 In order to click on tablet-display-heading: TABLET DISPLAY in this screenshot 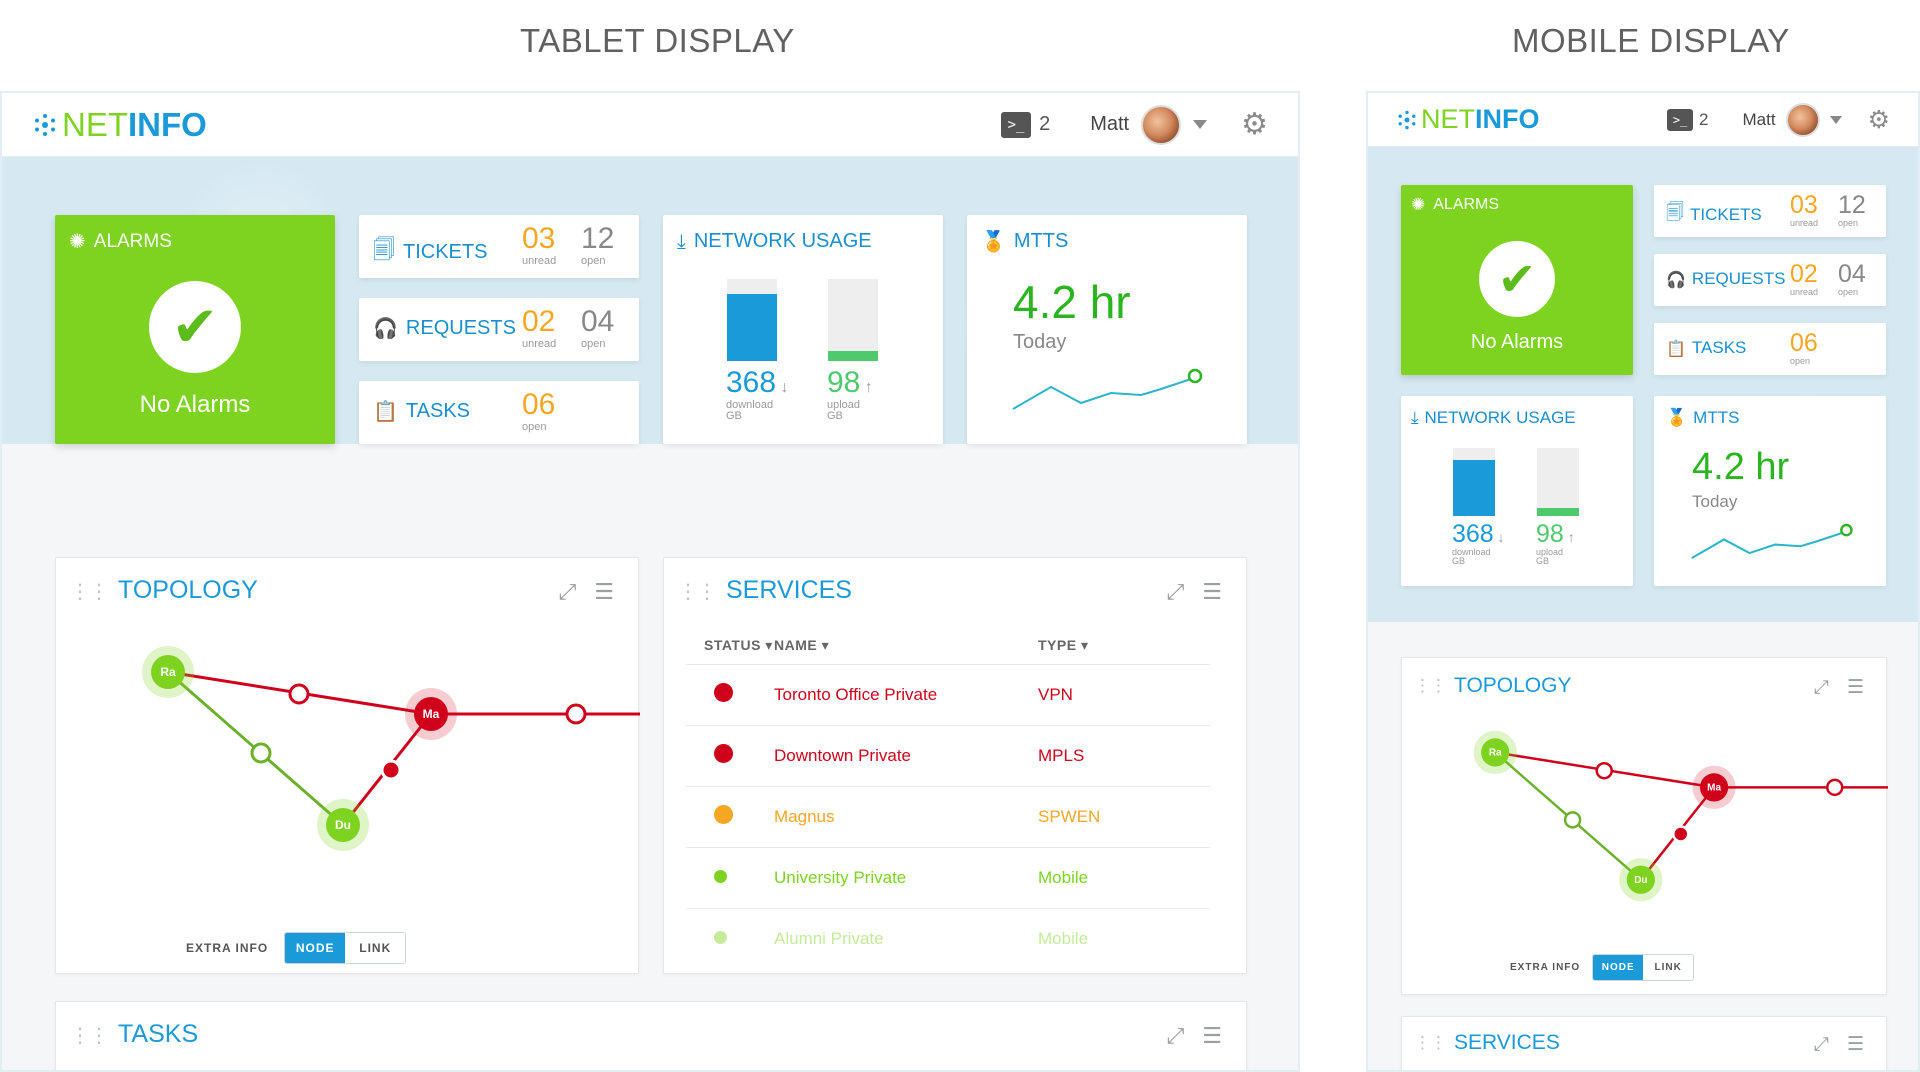, I will do `click(657, 40)`.